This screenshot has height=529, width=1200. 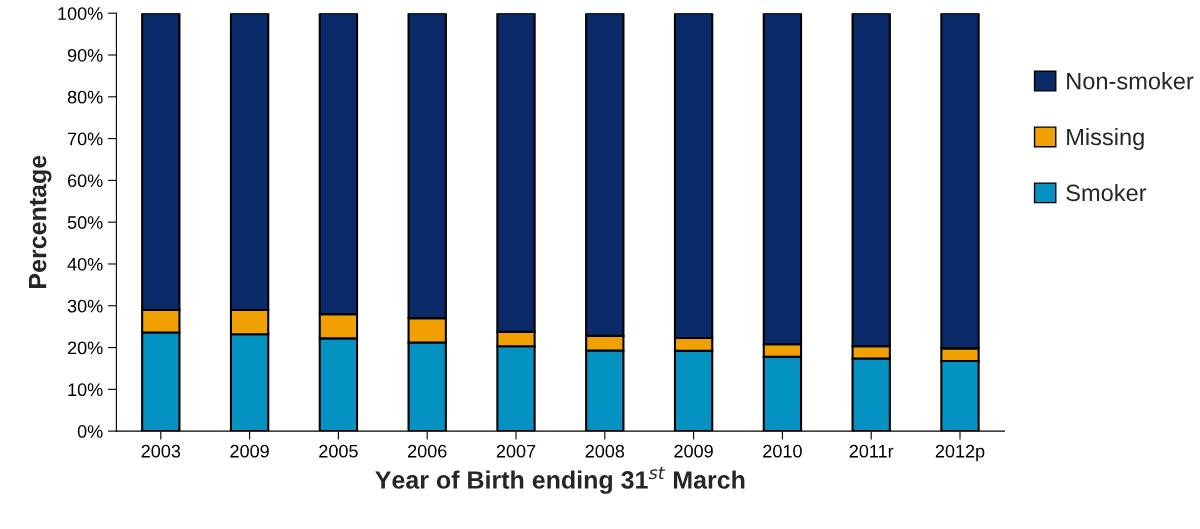 I want to click on y-tick-label: 100%, so click(x=80, y=13).